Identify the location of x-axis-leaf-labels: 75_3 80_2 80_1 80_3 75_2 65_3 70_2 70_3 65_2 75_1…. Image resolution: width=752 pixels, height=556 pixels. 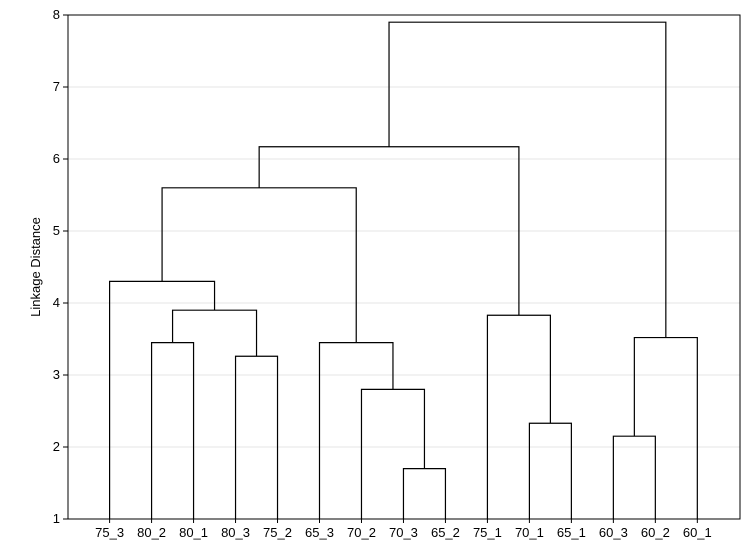
(403, 529).